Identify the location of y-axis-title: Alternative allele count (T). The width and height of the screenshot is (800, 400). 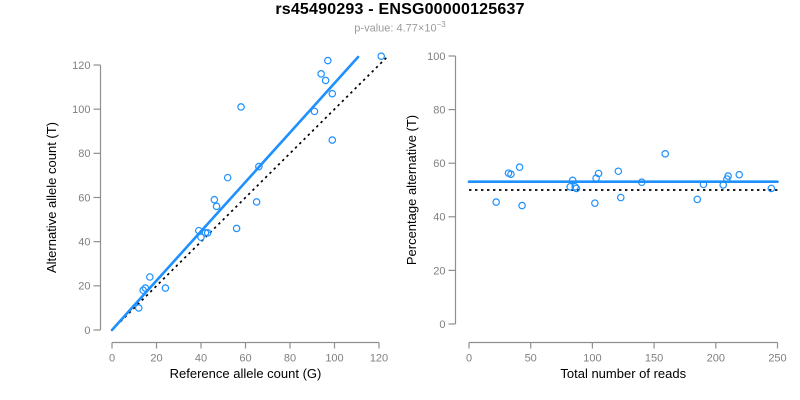
(51, 197).